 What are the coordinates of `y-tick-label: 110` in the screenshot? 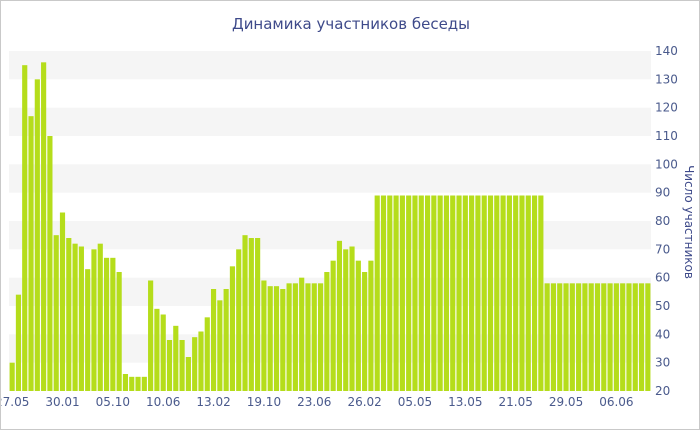 It's located at (666, 136).